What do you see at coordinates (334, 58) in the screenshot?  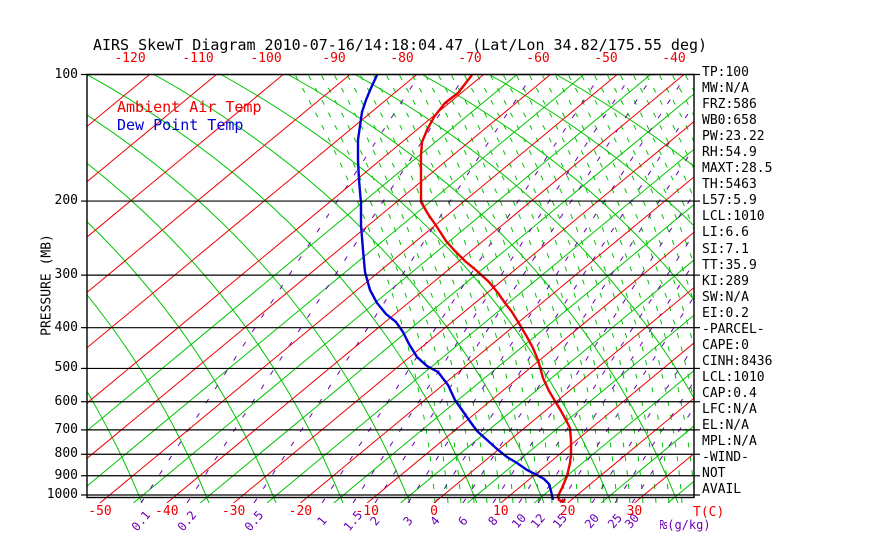 I see `top-temp-tick-label: -90` at bounding box center [334, 58].